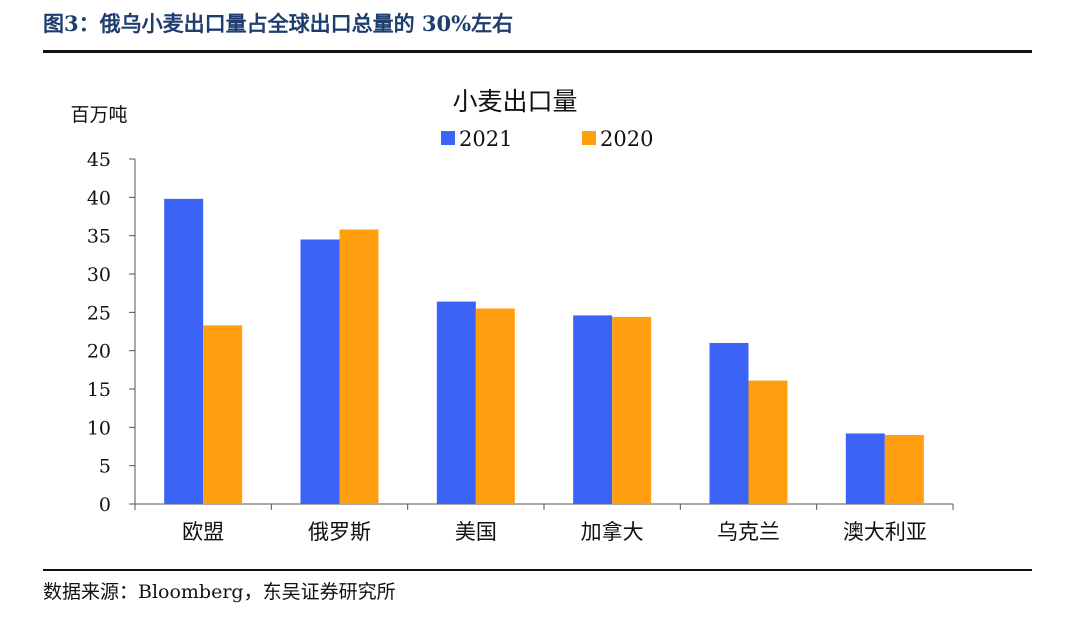 The height and width of the screenshot is (627, 1080). Describe the element at coordinates (589, 138) in the screenshot. I see `legend-swatch-2020` at that location.